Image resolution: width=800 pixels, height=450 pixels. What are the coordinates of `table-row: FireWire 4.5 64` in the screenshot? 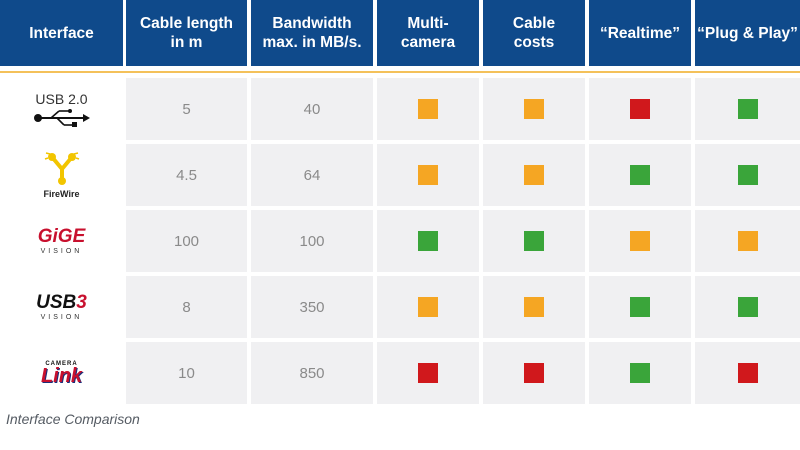 It's located at (400, 175).